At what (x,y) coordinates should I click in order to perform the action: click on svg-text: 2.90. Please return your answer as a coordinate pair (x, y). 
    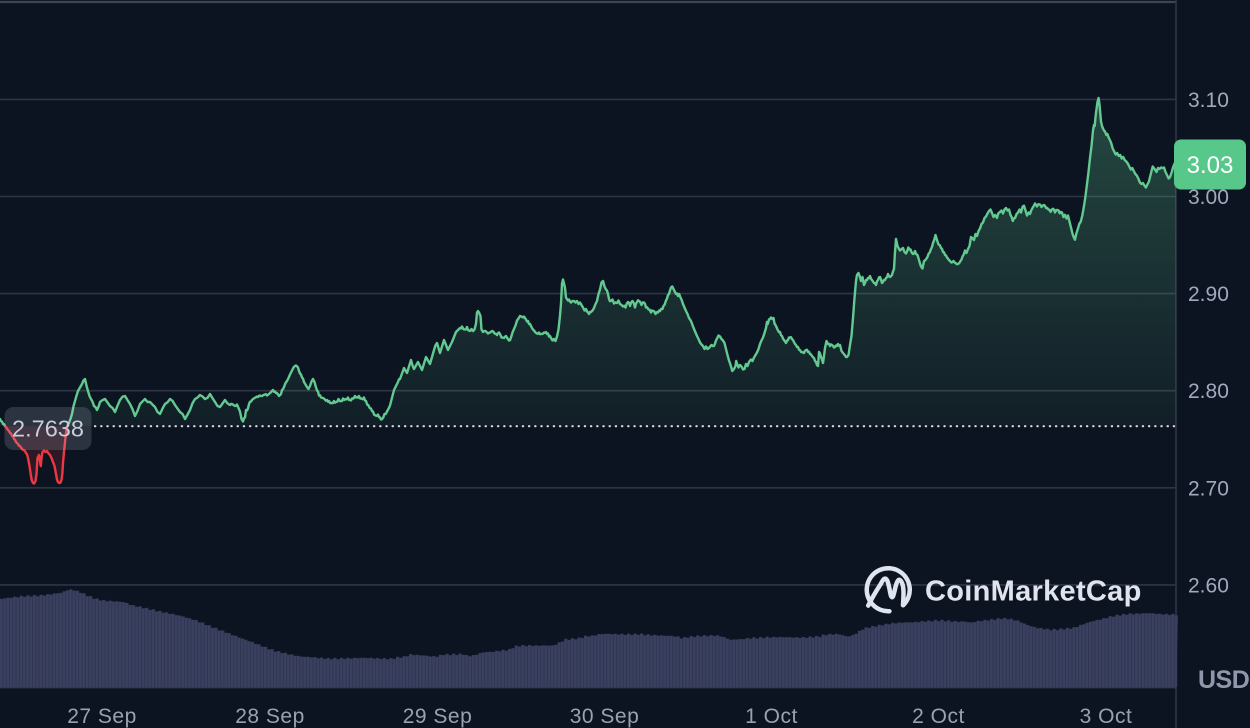
    Looking at the image, I should click on (1208, 294).